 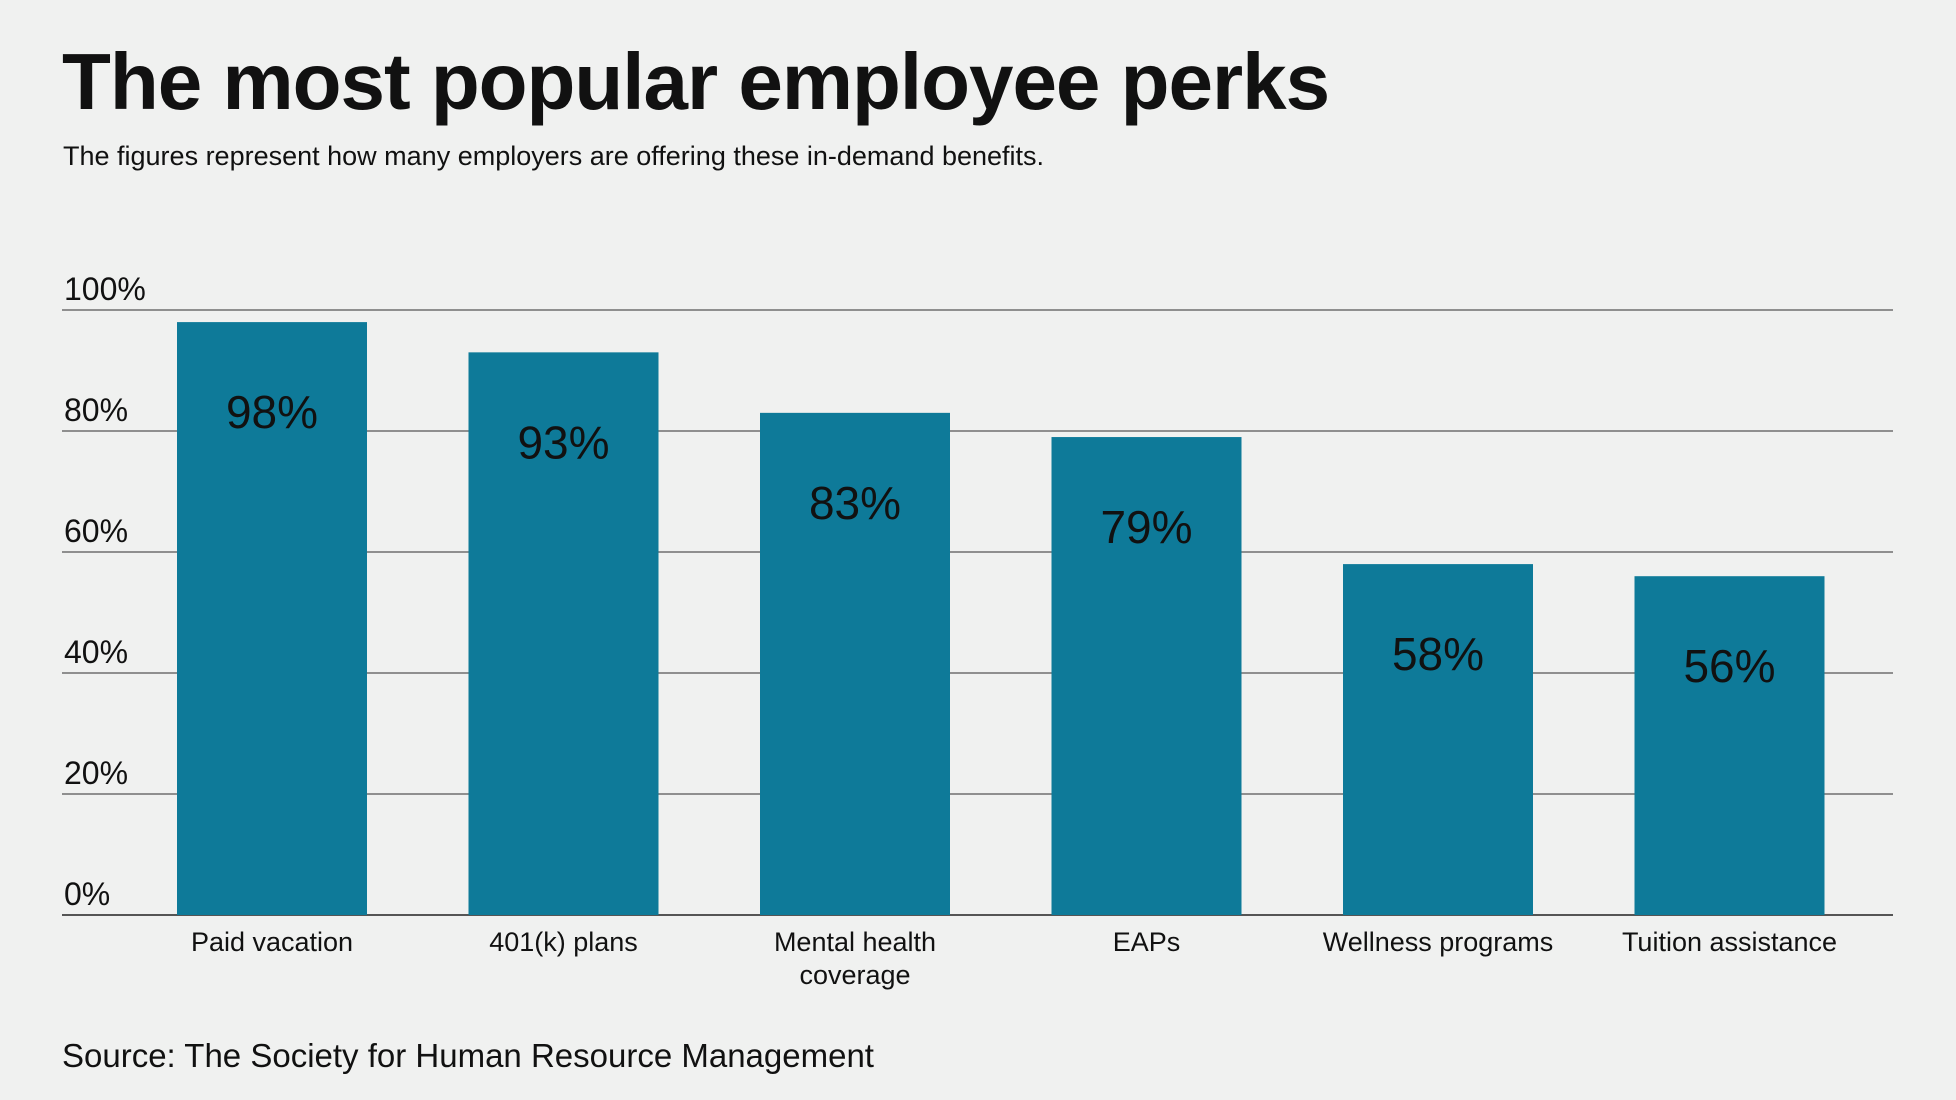 What do you see at coordinates (855, 503) in the screenshot?
I see `data-label: 83%` at bounding box center [855, 503].